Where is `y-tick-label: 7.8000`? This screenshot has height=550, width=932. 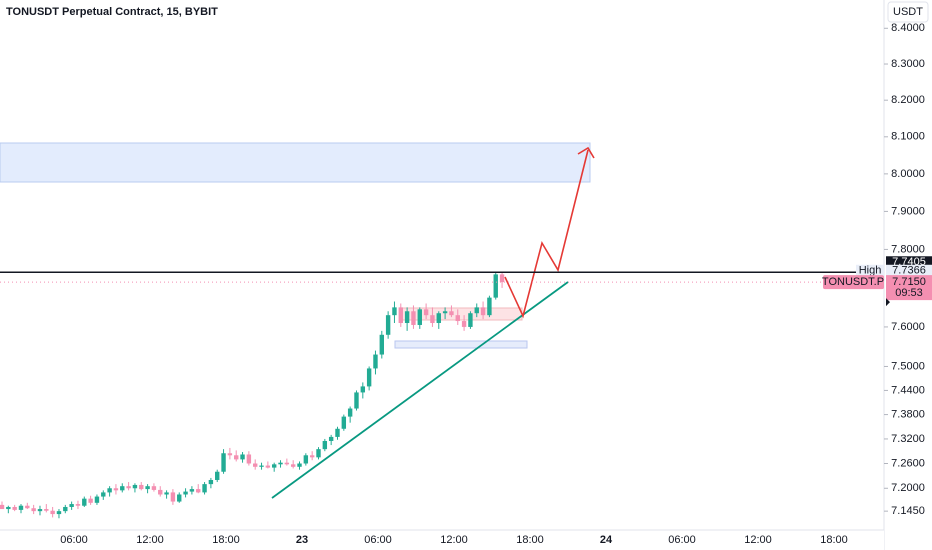 y-tick-label: 7.8000 is located at coordinates (908, 249).